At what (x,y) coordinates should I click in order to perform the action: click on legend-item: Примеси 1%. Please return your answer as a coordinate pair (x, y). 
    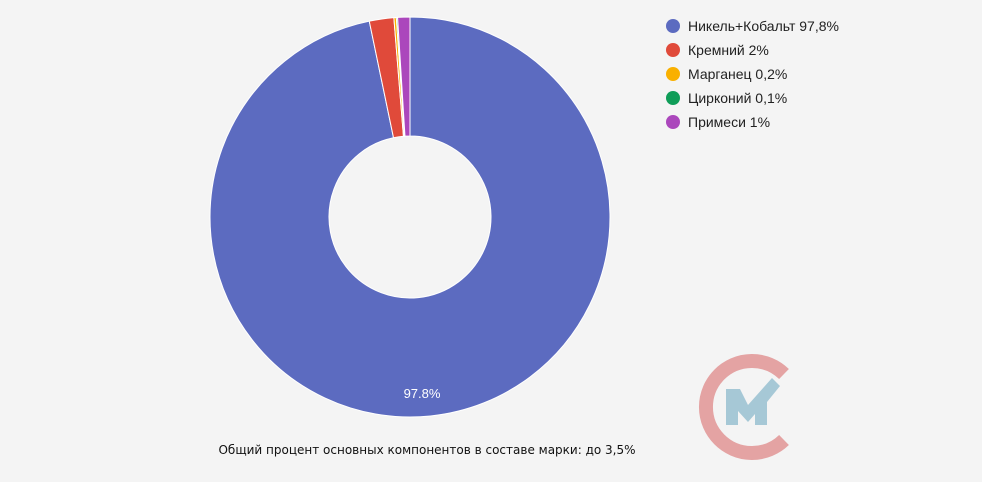
    Looking at the image, I should click on (752, 122).